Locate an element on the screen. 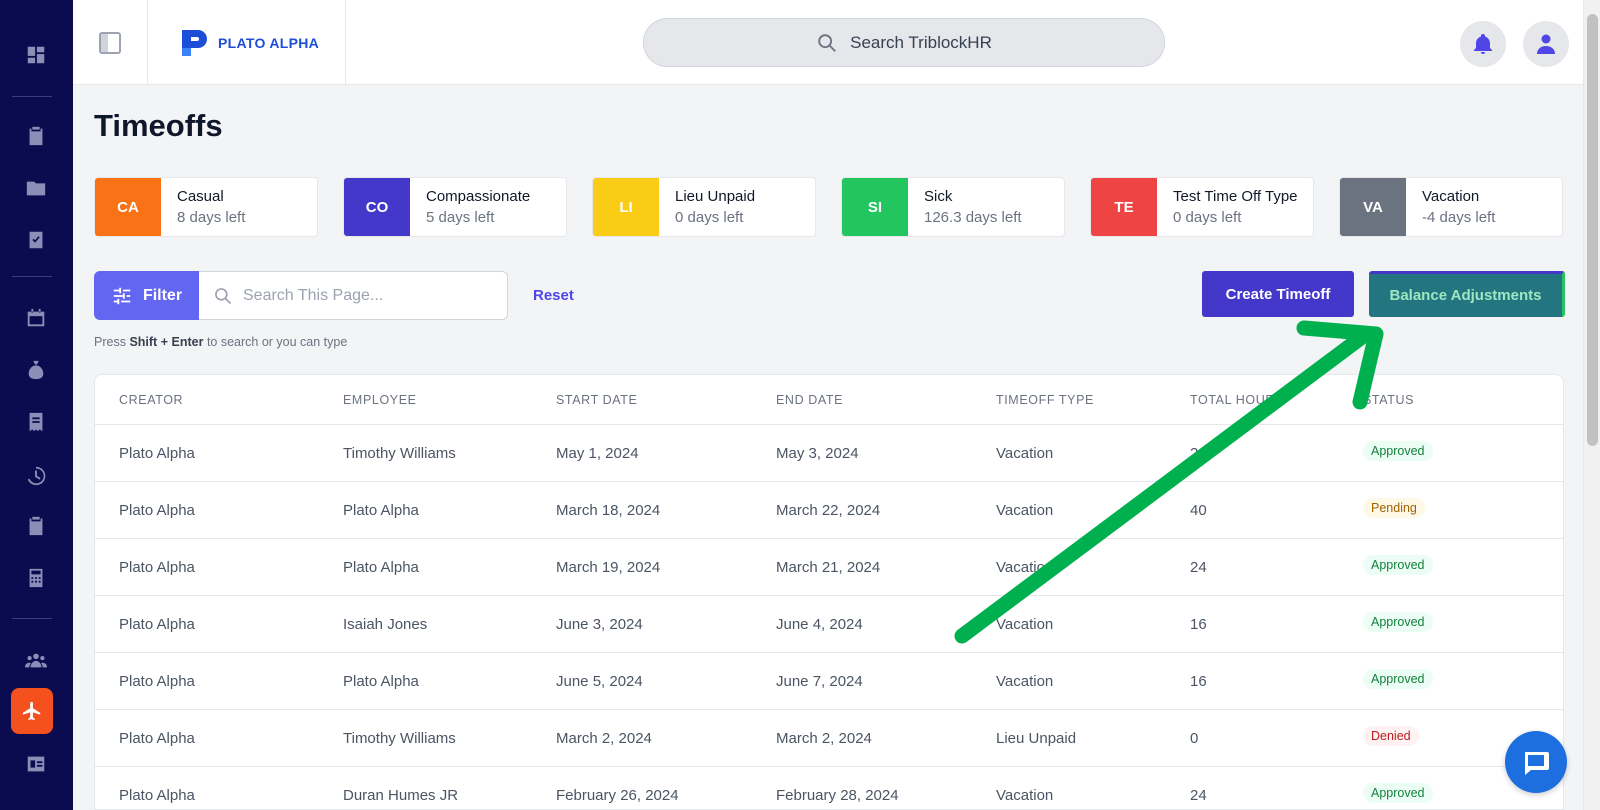 The height and width of the screenshot is (810, 1600). report-icon is located at coordinates (36, 526).